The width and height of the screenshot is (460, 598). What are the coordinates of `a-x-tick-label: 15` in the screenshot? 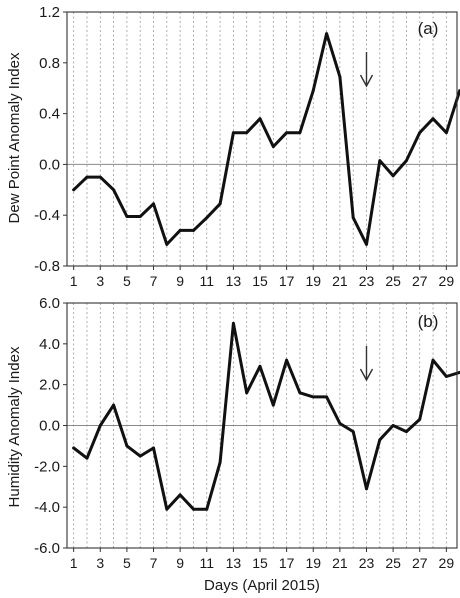 It's located at (260, 281).